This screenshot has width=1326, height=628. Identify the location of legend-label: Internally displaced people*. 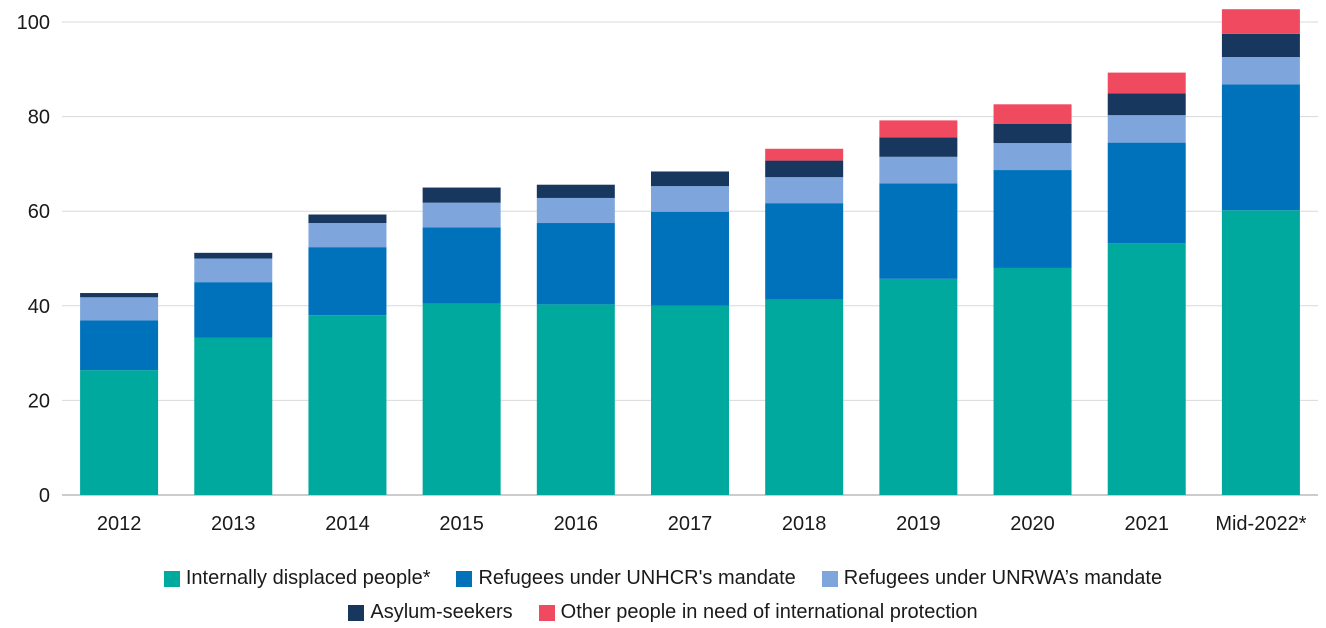
(308, 578).